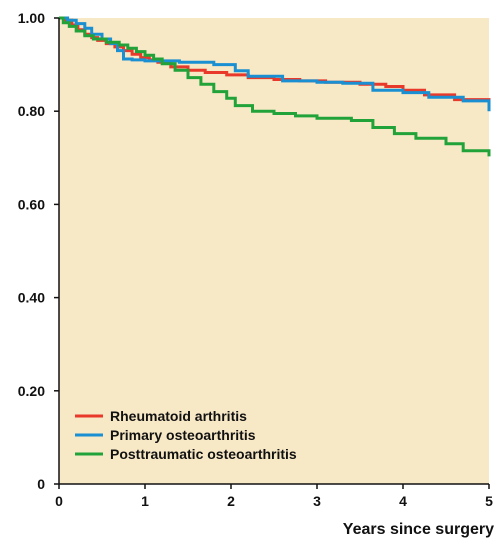  Describe the element at coordinates (59, 501) in the screenshot. I see `x-tick-label: 0` at that location.